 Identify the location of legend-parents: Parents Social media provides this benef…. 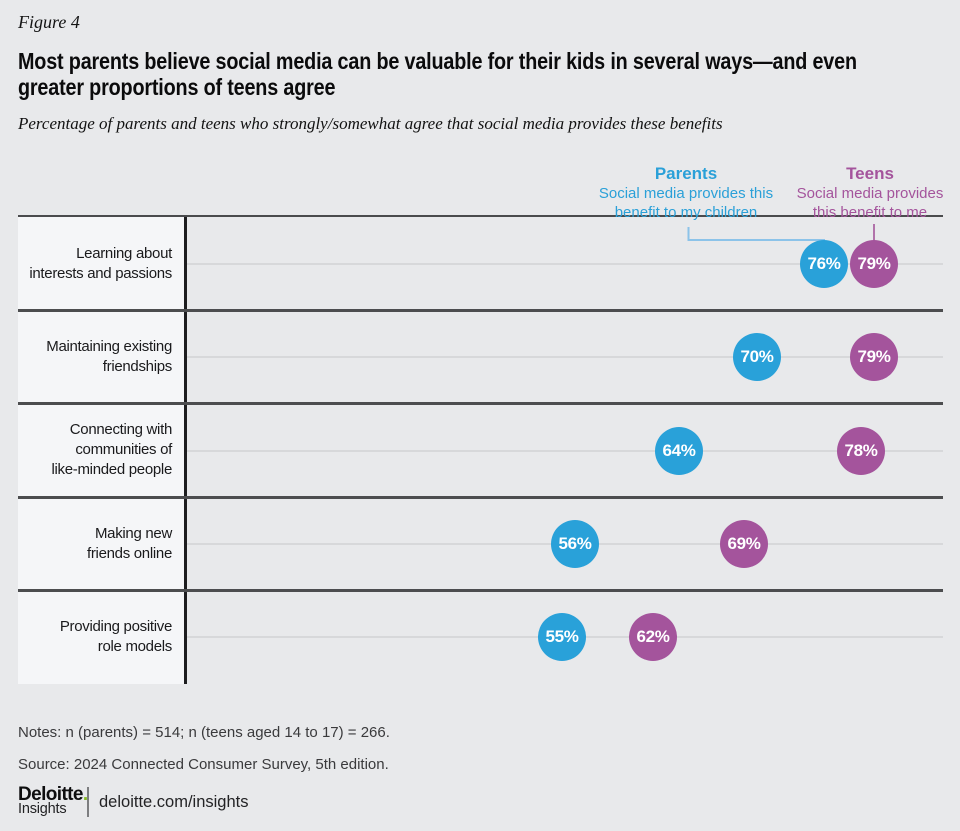
(686, 193).